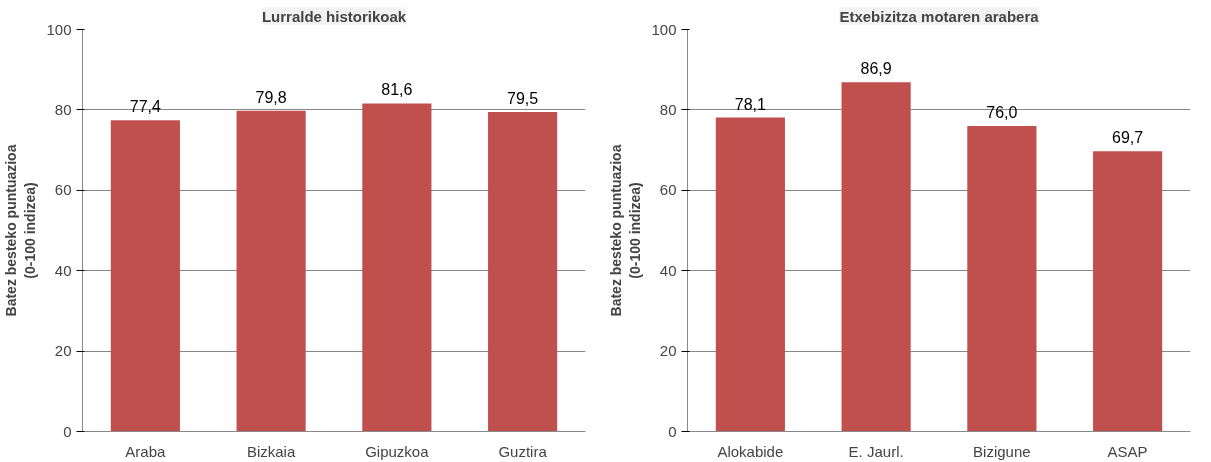 This screenshot has width=1211, height=462. What do you see at coordinates (1127, 451) in the screenshot?
I see `x-tick-label: ASAP` at bounding box center [1127, 451].